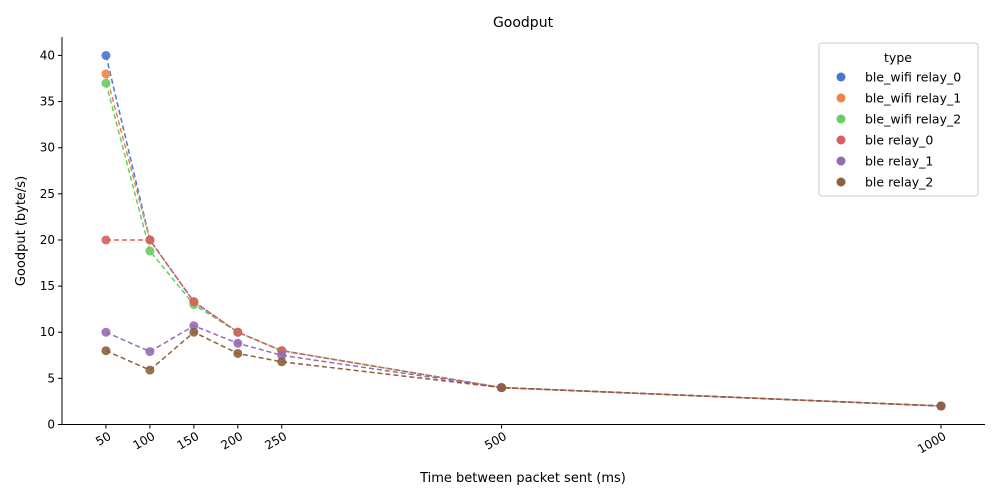 This screenshot has width=1000, height=500. What do you see at coordinates (47, 102) in the screenshot?
I see `y-tick-label: 35` at bounding box center [47, 102].